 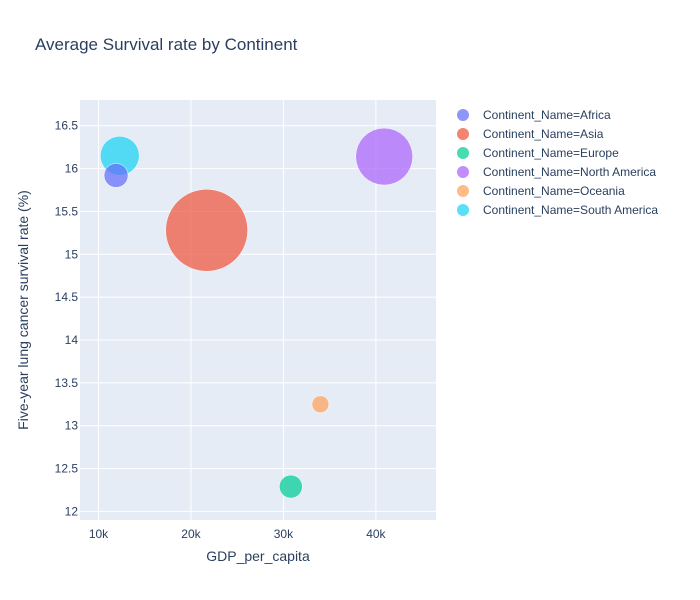 I want to click on legend-item: Continent_Name=South America, so click(x=557, y=210).